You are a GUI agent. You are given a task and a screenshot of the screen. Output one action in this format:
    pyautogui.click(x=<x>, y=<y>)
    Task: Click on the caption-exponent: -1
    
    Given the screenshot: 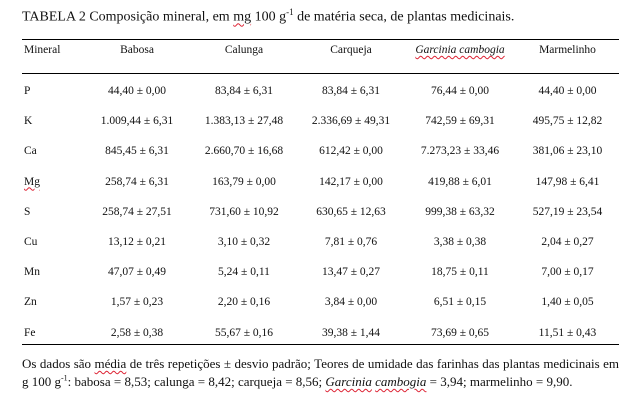 What is the action you would take?
    pyautogui.click(x=290, y=12)
    